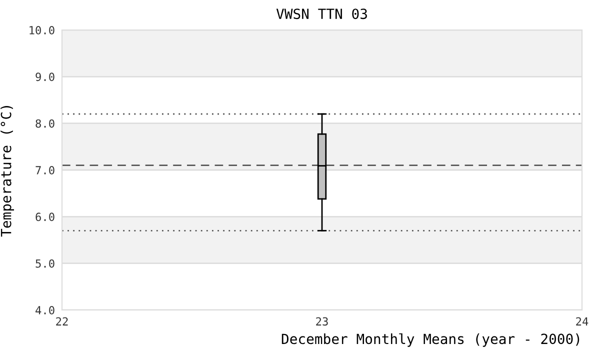 The height and width of the screenshot is (360, 600). I want to click on x-tick-label: 23, so click(322, 321).